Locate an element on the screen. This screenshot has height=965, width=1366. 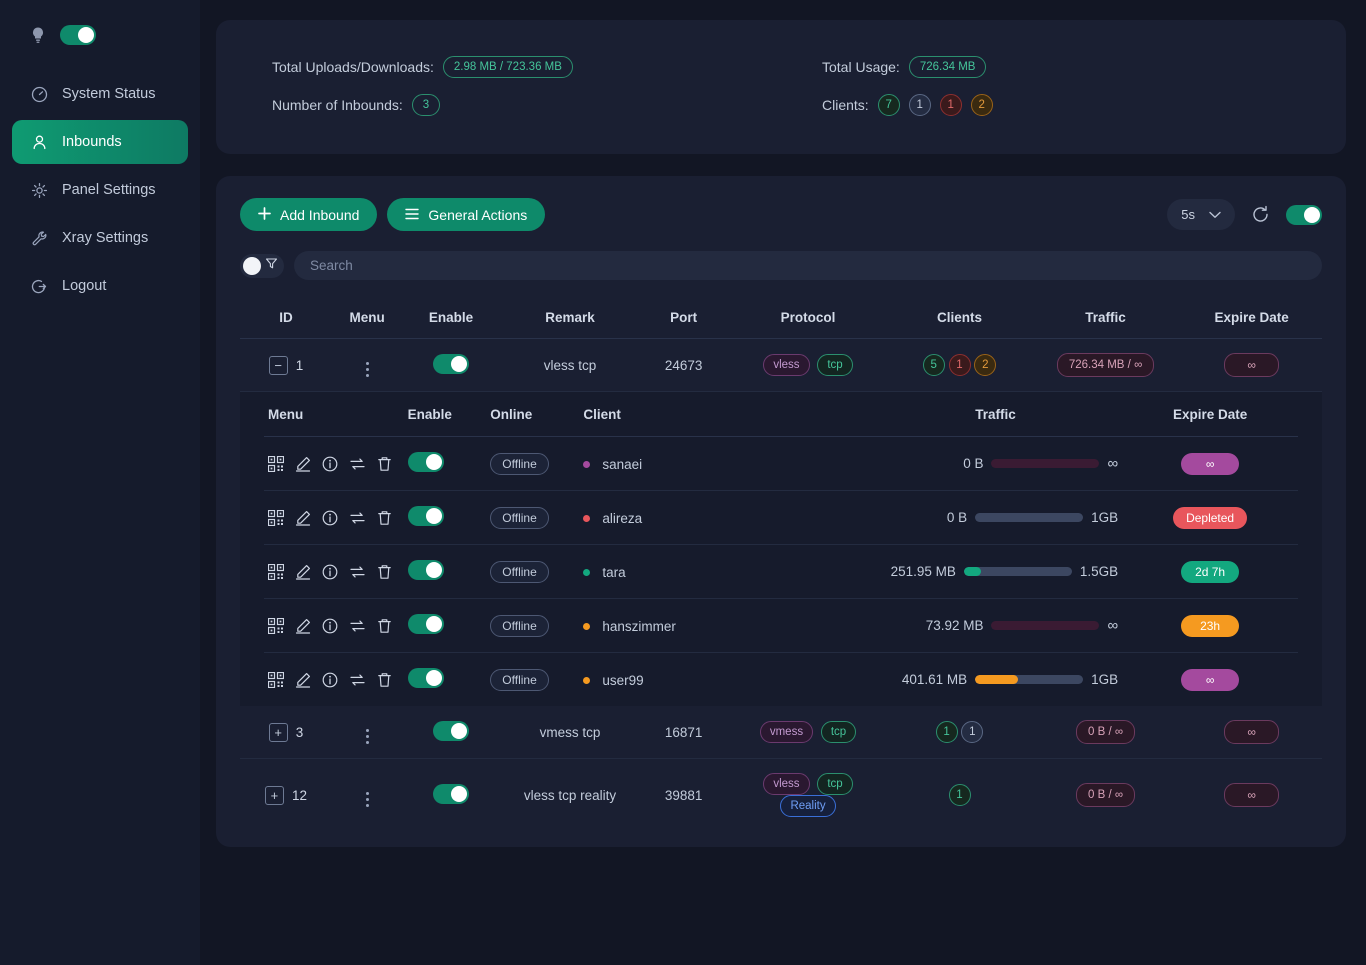
stats-column-right: Total Usage: 726.34 MB Clients: 7 1 1 2 is located at coordinates (1015, 86).